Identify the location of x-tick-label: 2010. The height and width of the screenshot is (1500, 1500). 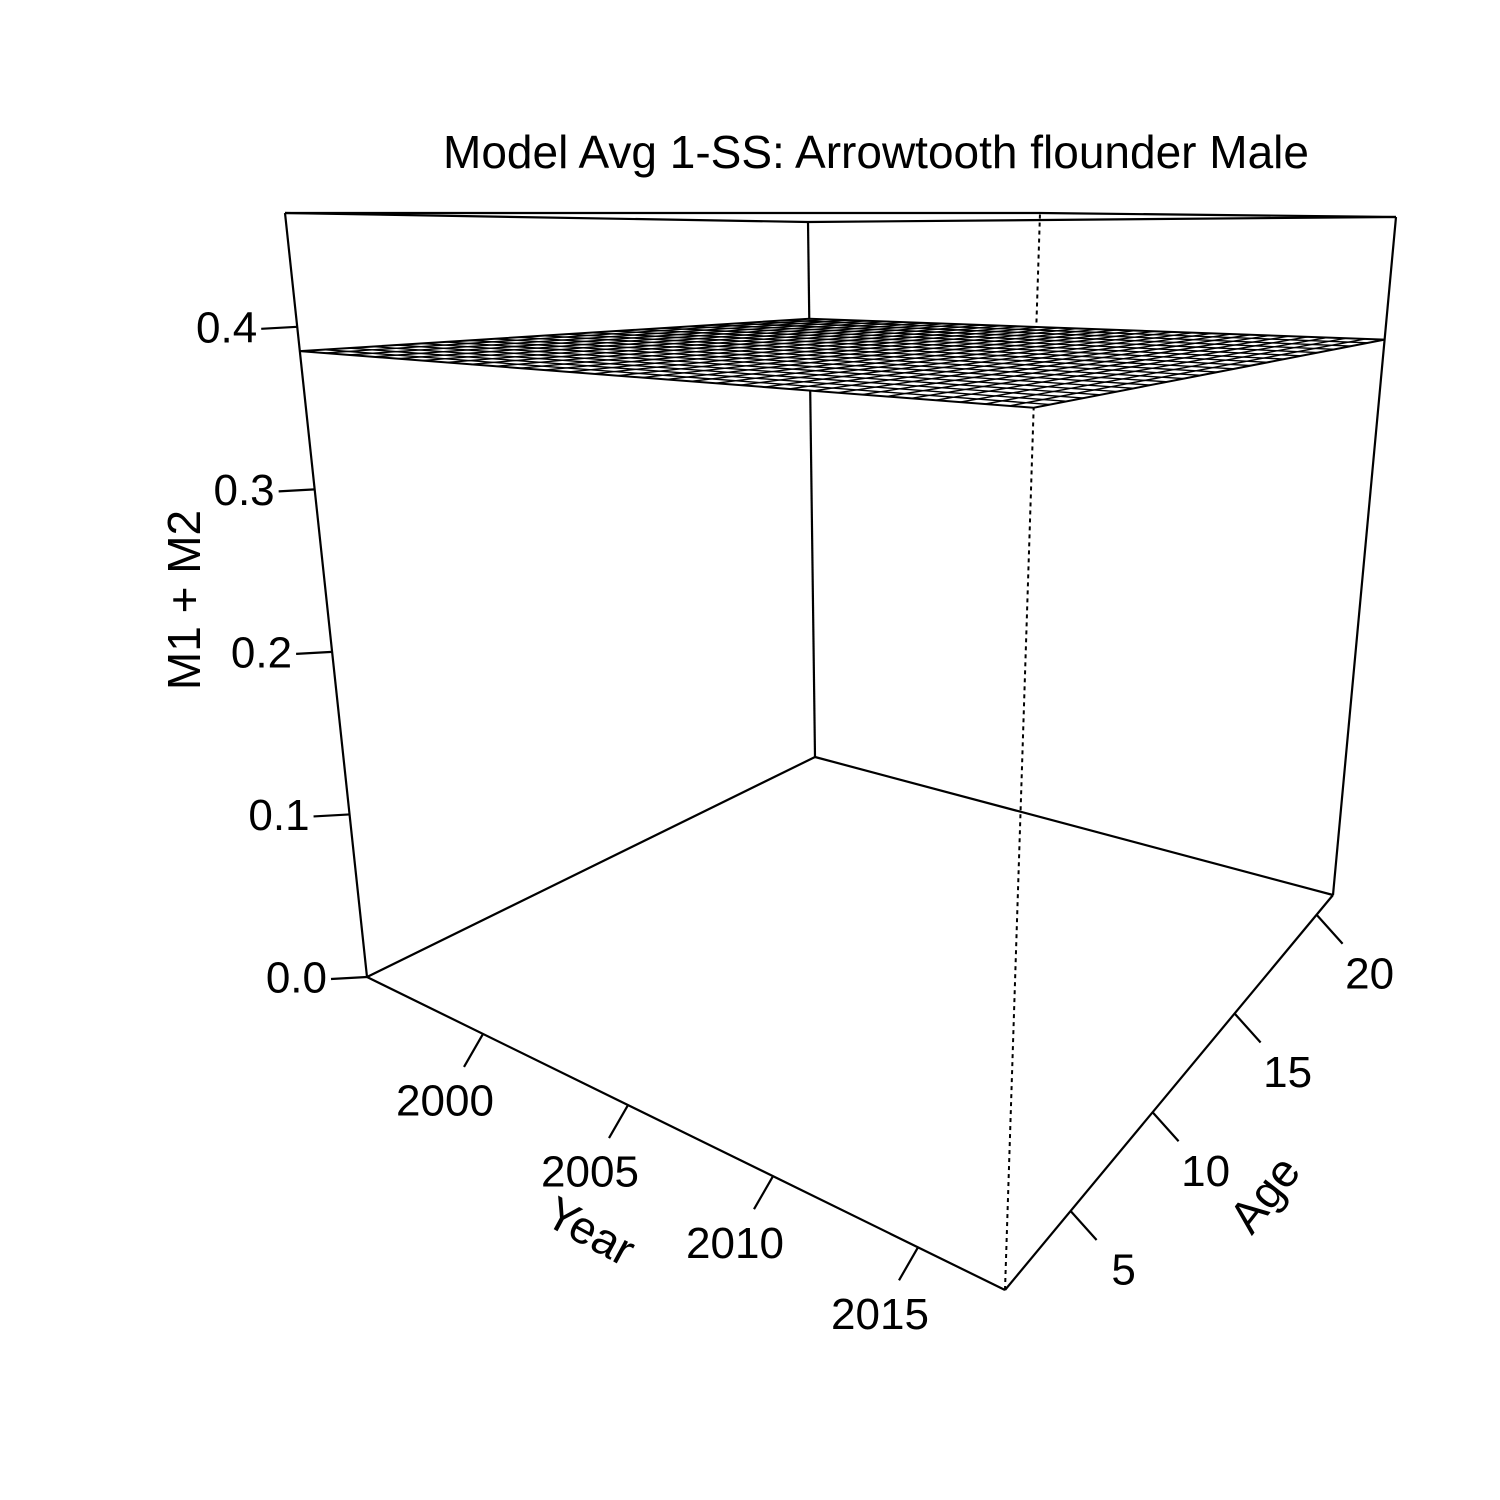
(735, 1243).